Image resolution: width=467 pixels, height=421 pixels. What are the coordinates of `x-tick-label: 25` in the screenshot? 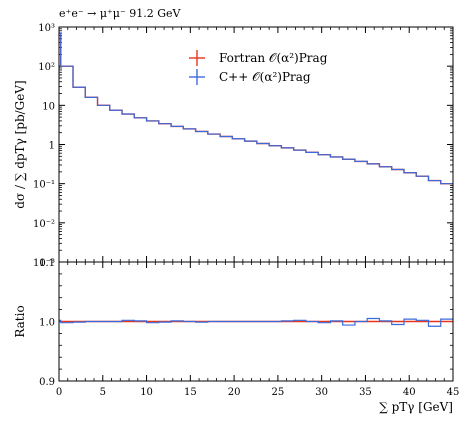 It's located at (278, 392).